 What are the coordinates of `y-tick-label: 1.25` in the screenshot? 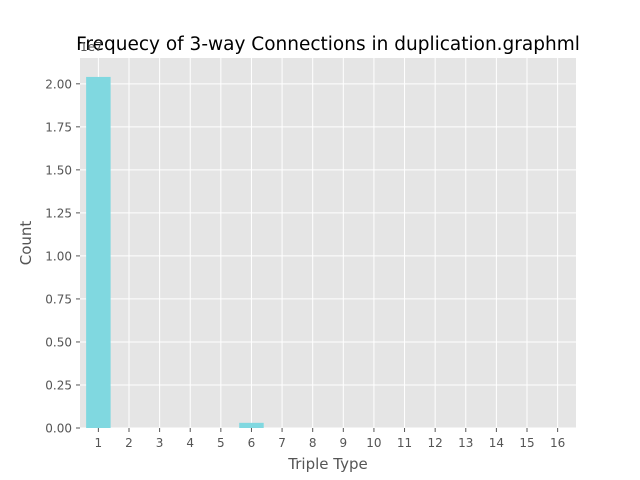 It's located at (58, 213).